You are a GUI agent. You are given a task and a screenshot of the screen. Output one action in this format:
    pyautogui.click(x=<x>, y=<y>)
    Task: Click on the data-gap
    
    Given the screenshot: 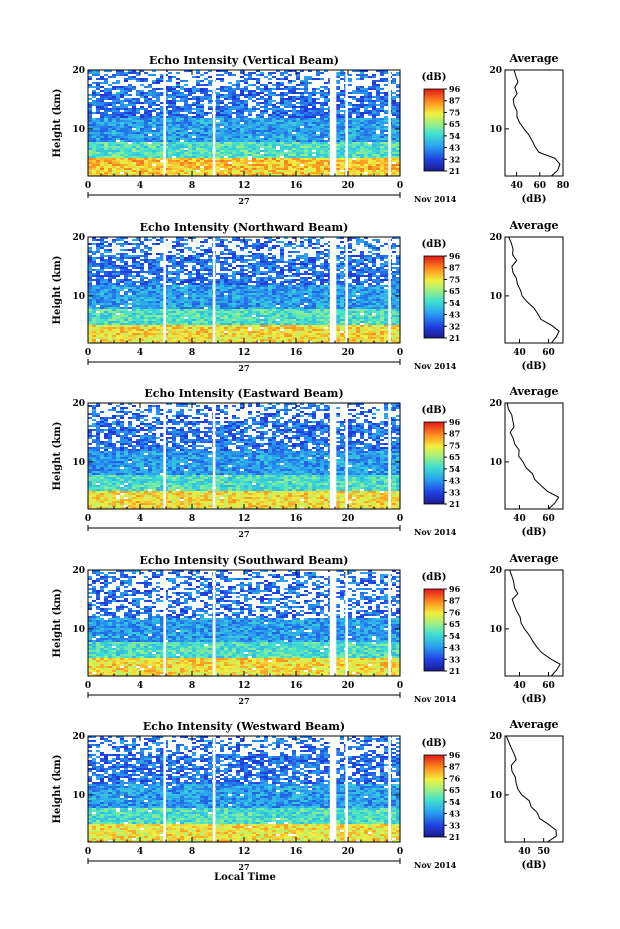 What is the action you would take?
    pyautogui.click(x=214, y=123)
    